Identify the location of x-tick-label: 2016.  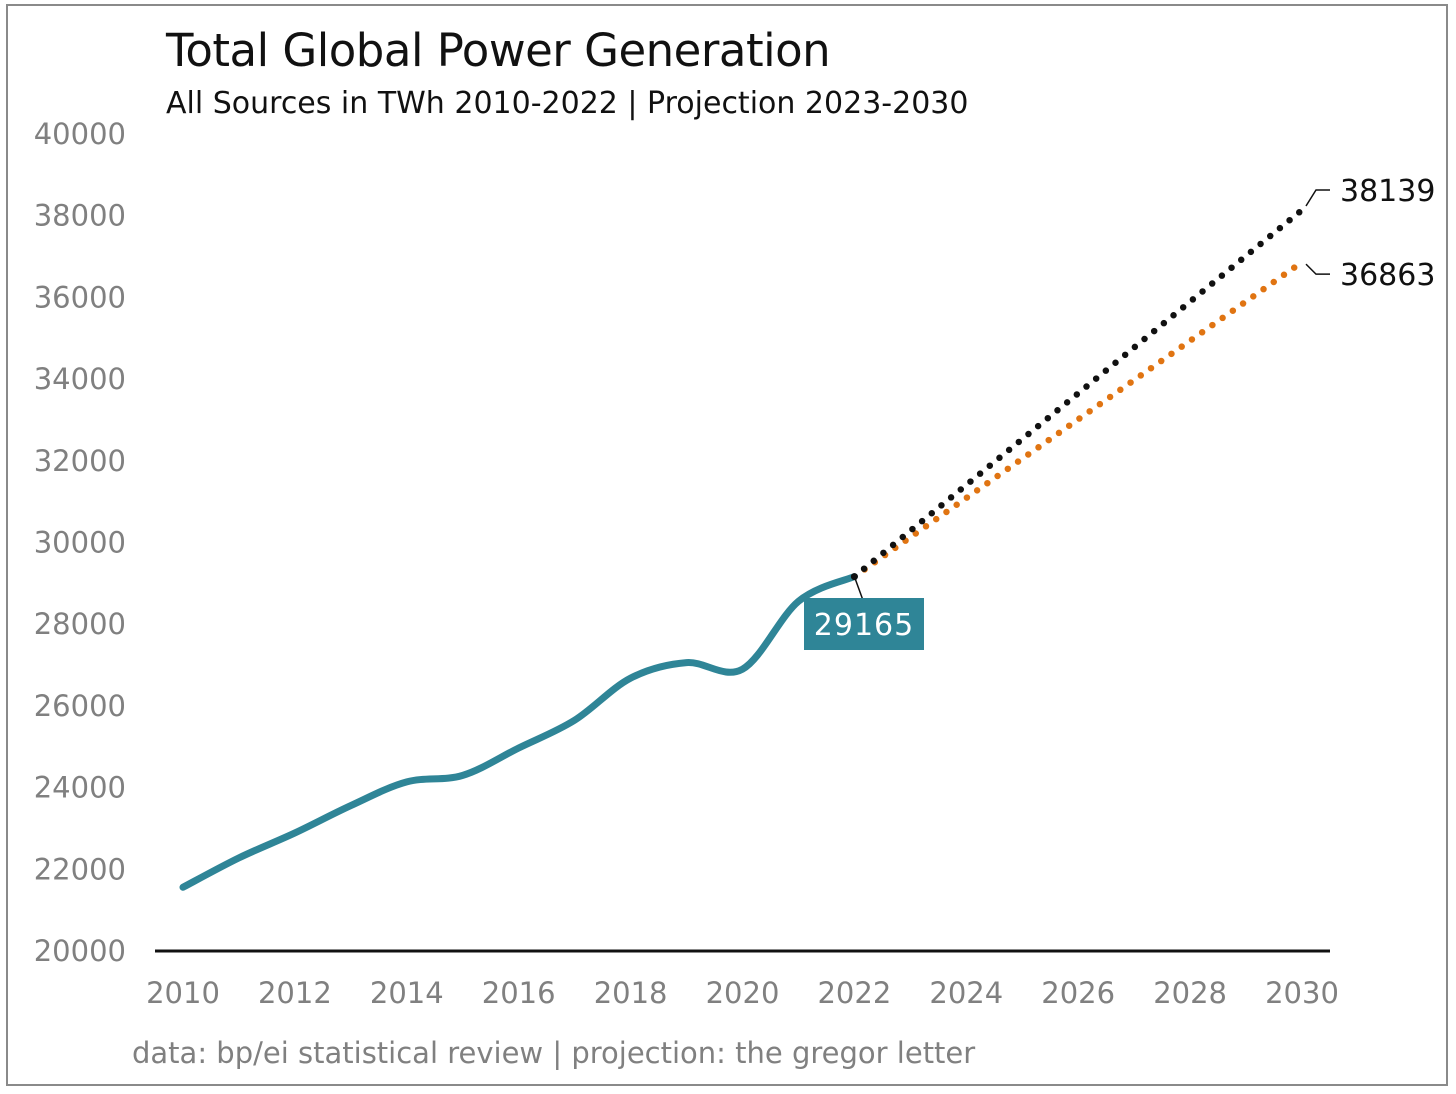
(519, 993).